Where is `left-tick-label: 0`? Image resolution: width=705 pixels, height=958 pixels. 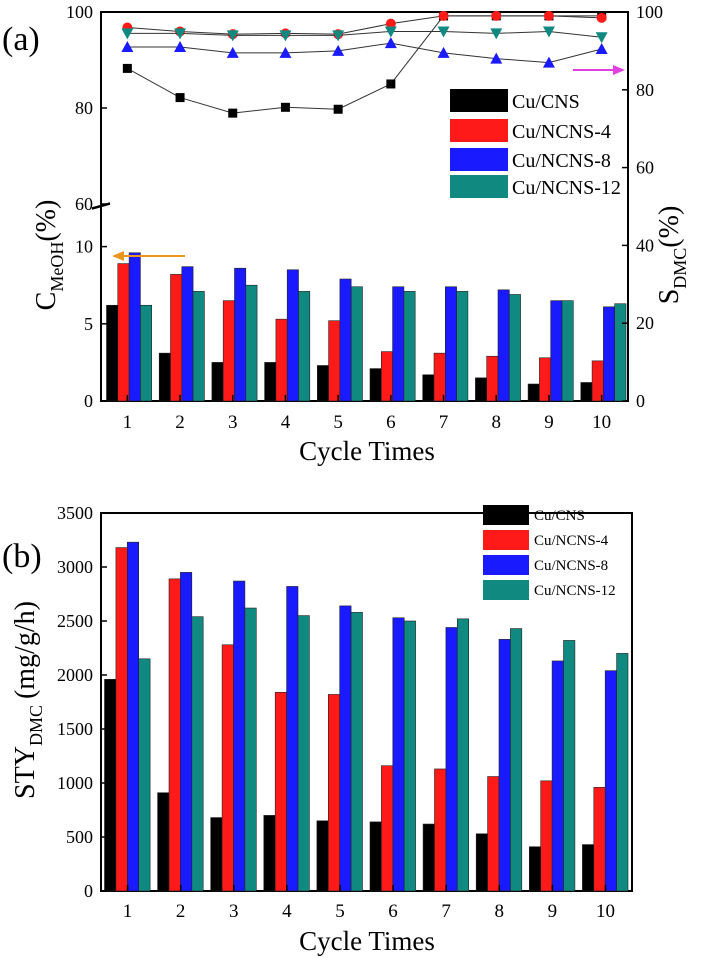 left-tick-label: 0 is located at coordinates (88, 401).